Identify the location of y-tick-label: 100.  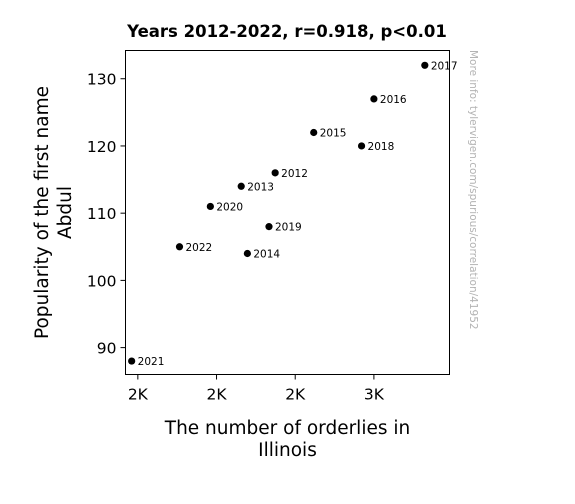
(102, 281).